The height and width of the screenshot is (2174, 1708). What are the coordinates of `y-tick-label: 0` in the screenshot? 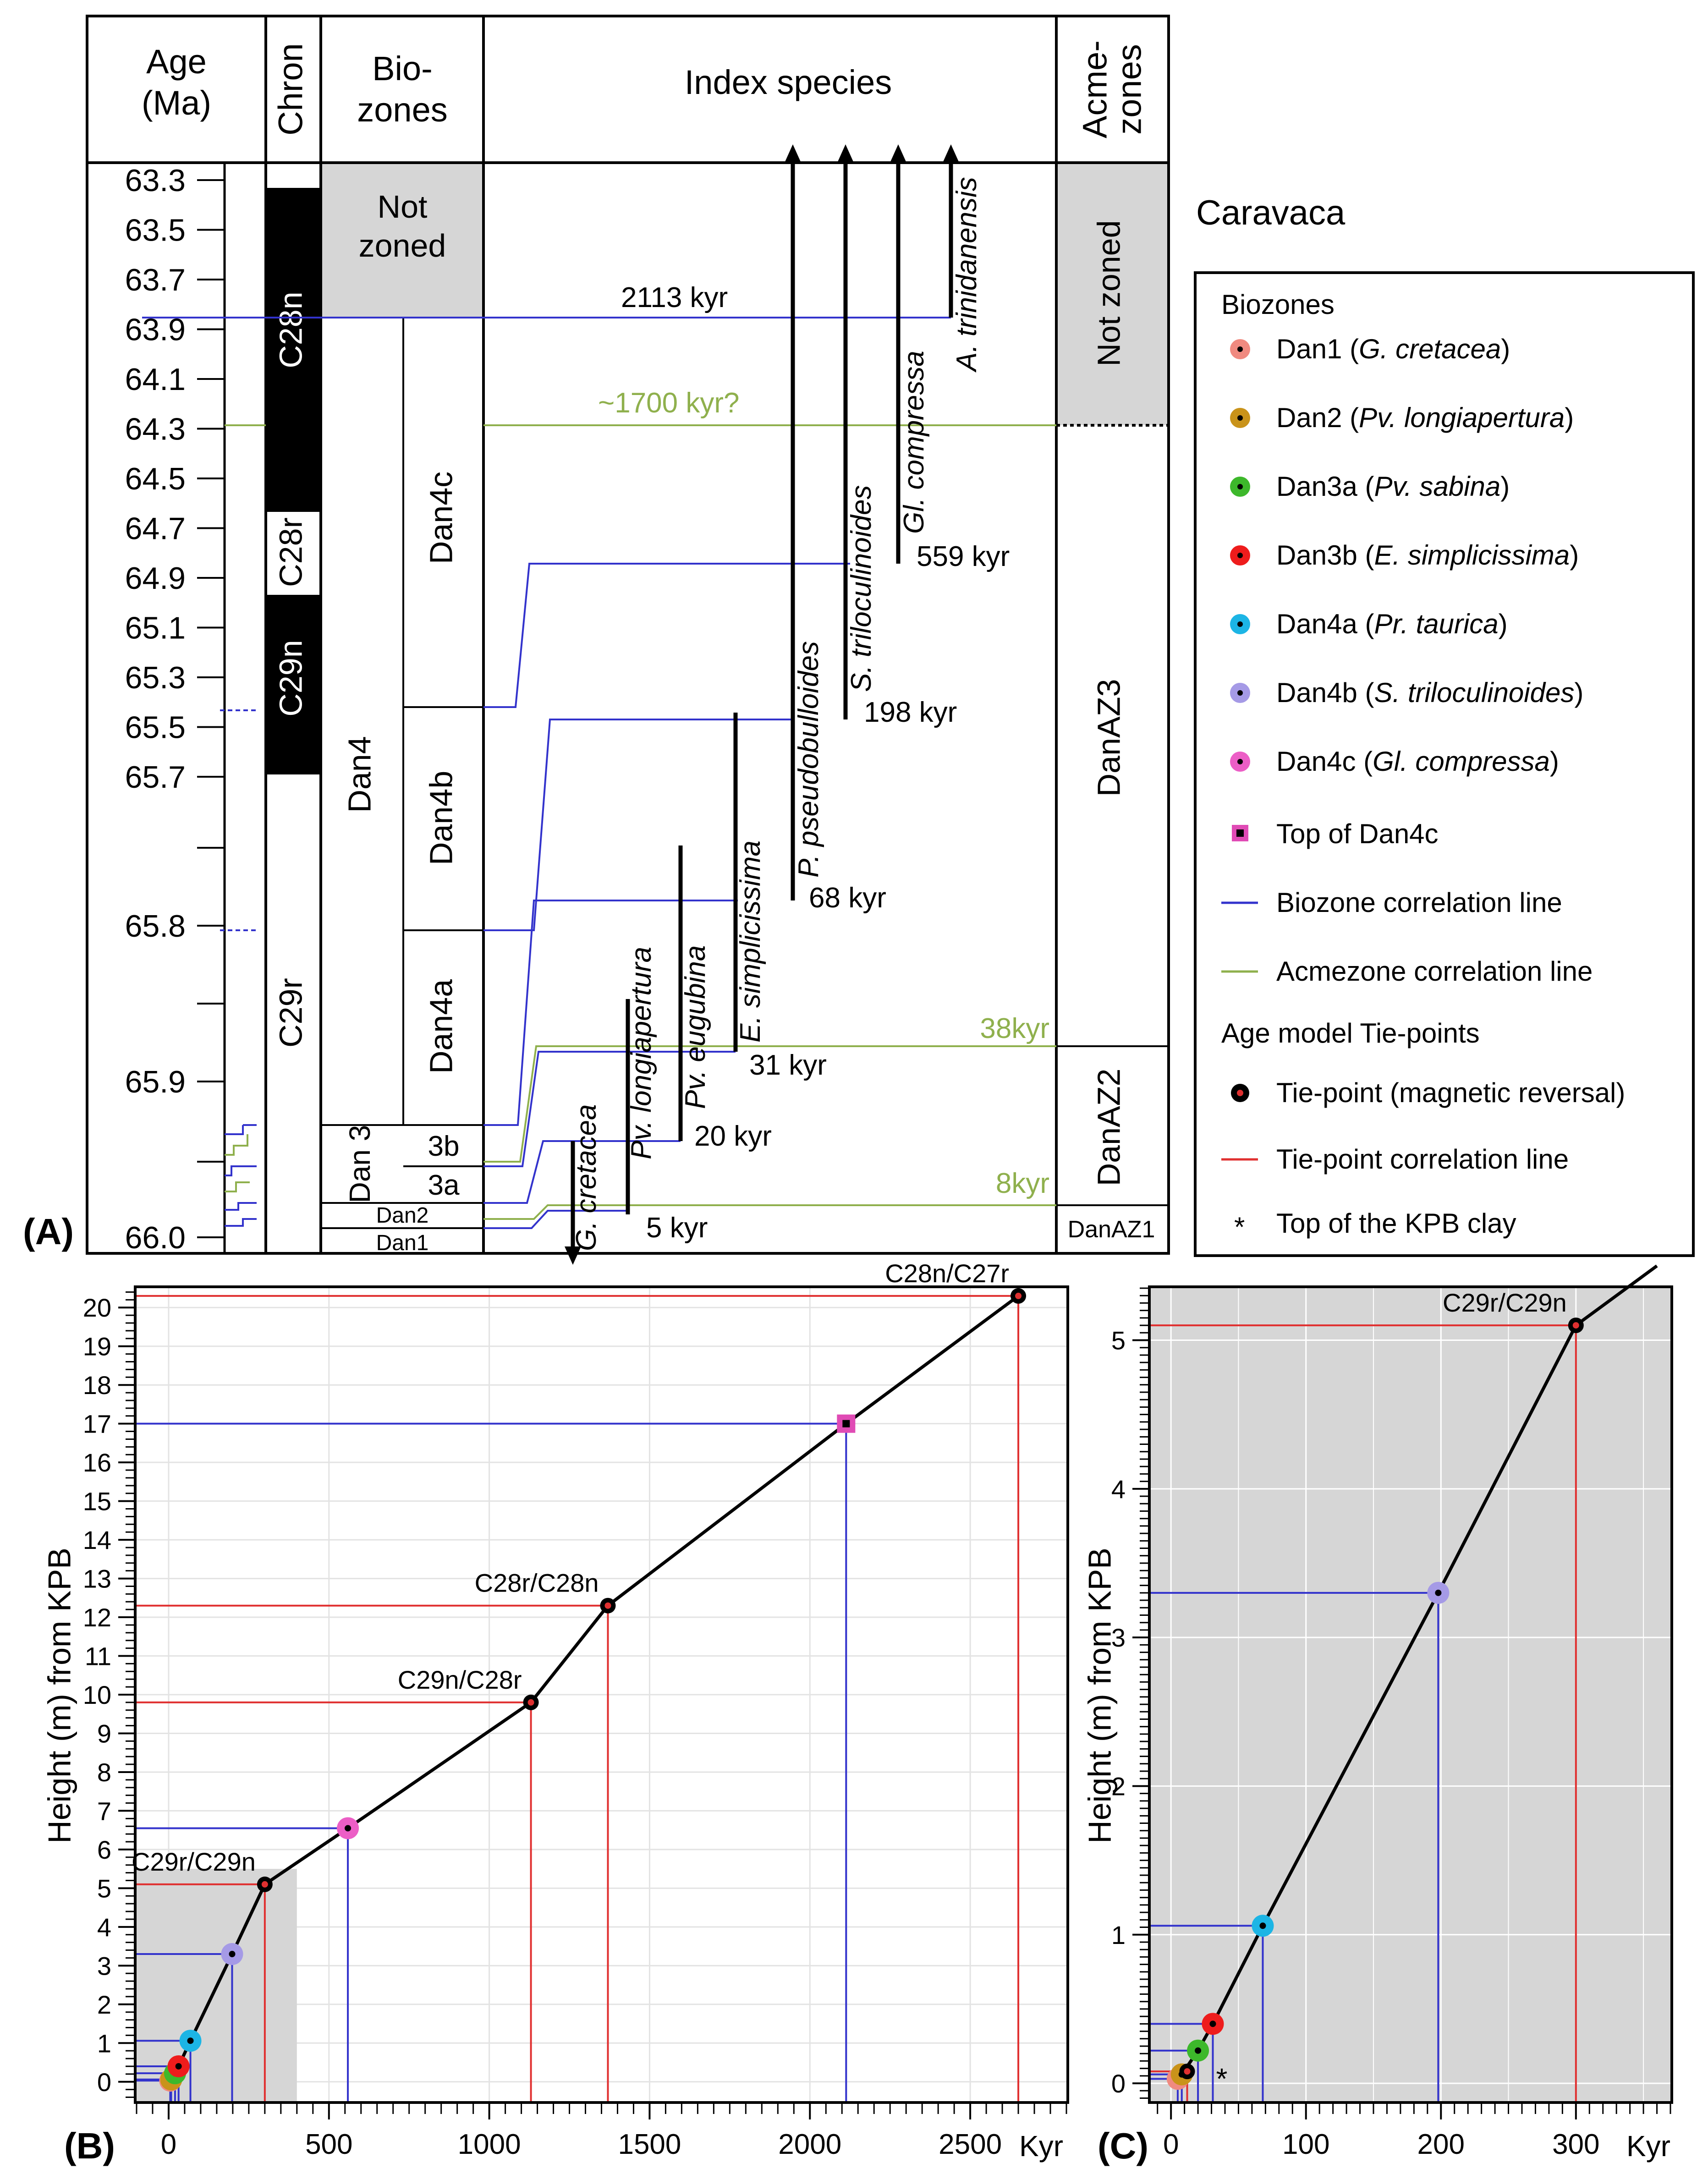 It's located at (1118, 2083).